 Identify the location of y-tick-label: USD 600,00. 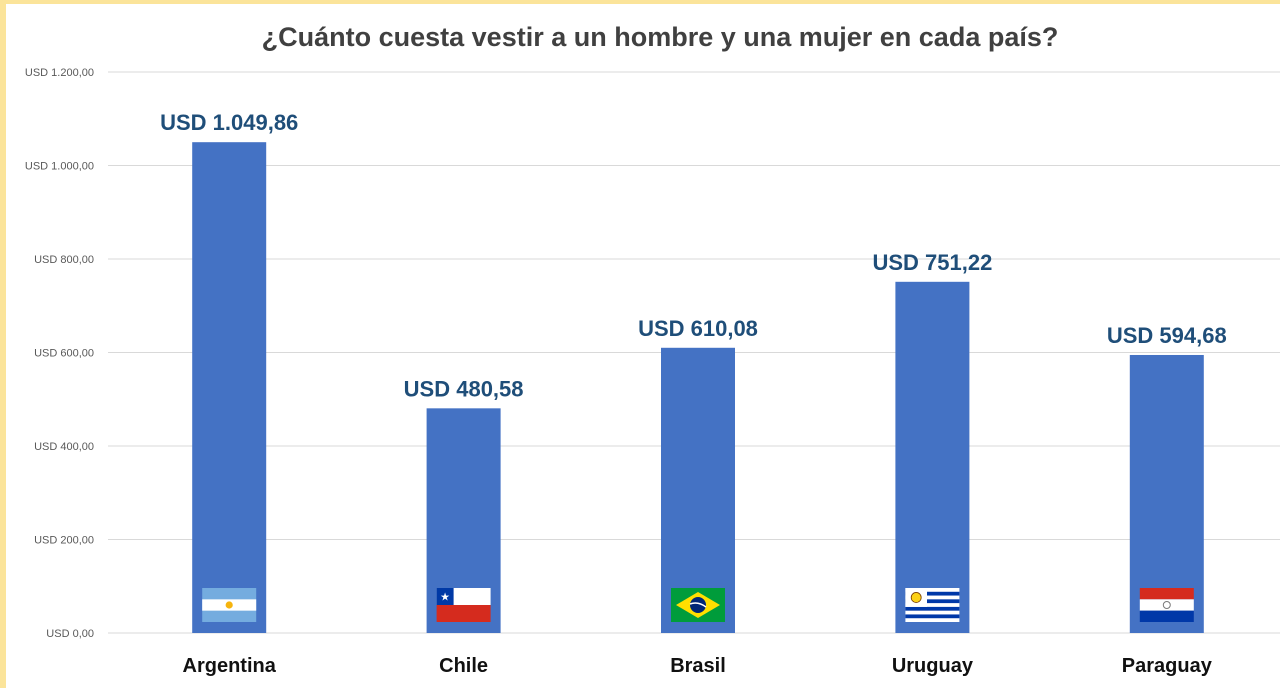
(64, 354).